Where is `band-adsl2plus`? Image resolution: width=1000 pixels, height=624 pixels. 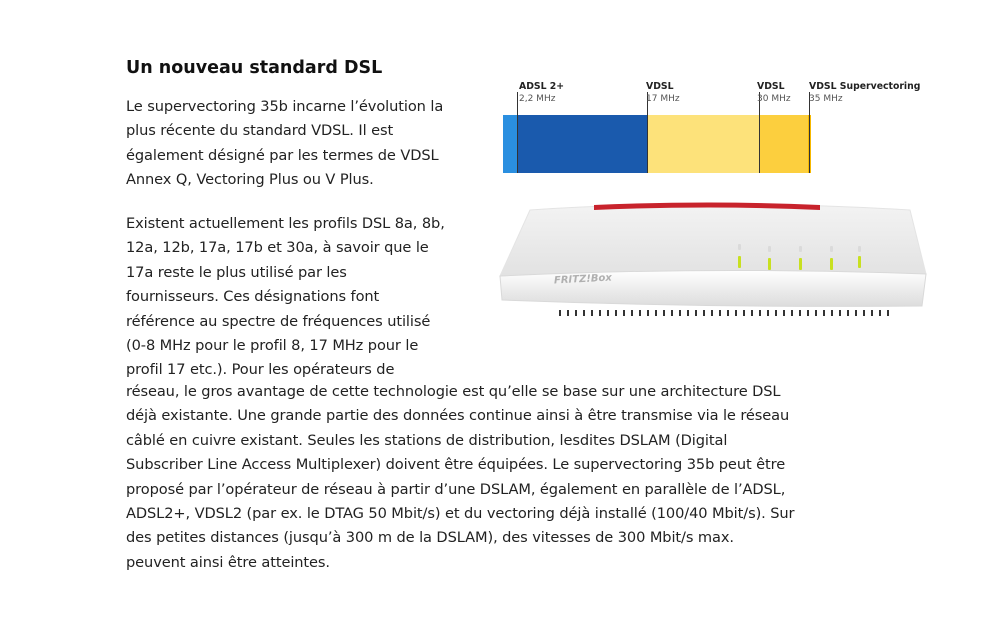
band-adsl2plus is located at coordinates (582, 144).